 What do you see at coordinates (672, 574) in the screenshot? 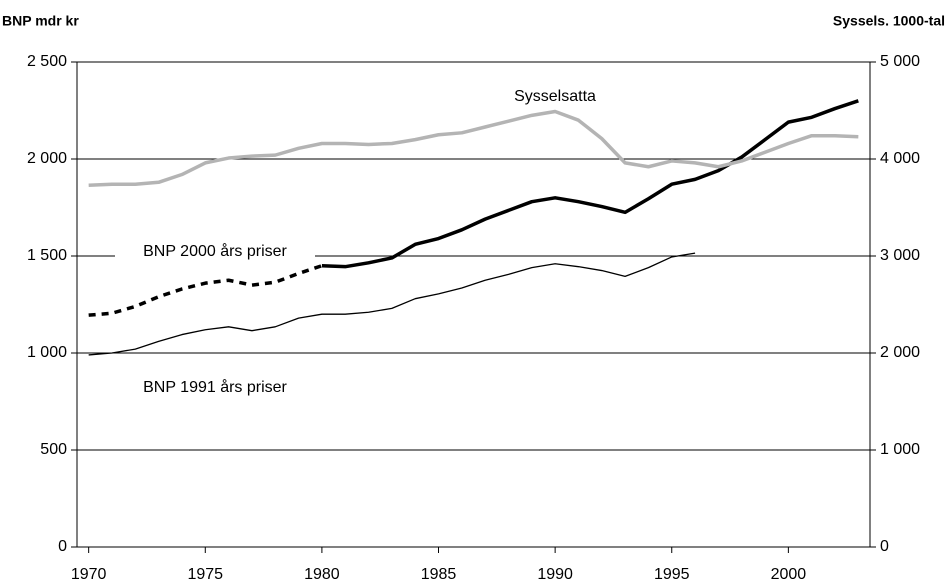
I see `x-tick-label: 1995` at bounding box center [672, 574].